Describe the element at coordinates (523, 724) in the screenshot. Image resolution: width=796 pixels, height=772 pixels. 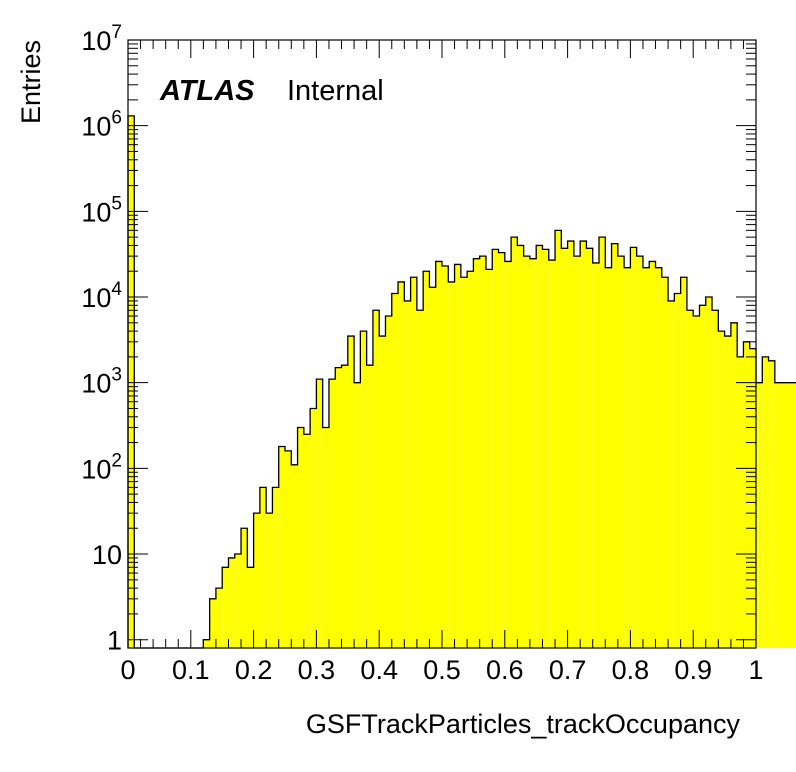
I see `x-axis-label: GSFTrackParticles_trackOccupancy` at that location.